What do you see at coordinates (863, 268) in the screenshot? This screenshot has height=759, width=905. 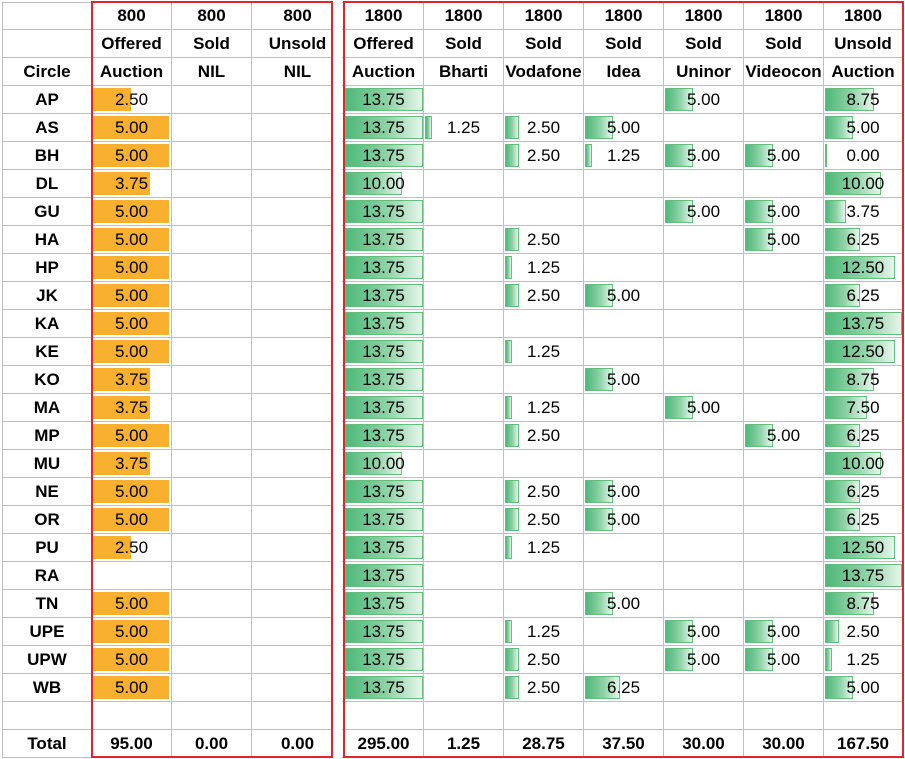 I see `data-cell: 12.50` at bounding box center [863, 268].